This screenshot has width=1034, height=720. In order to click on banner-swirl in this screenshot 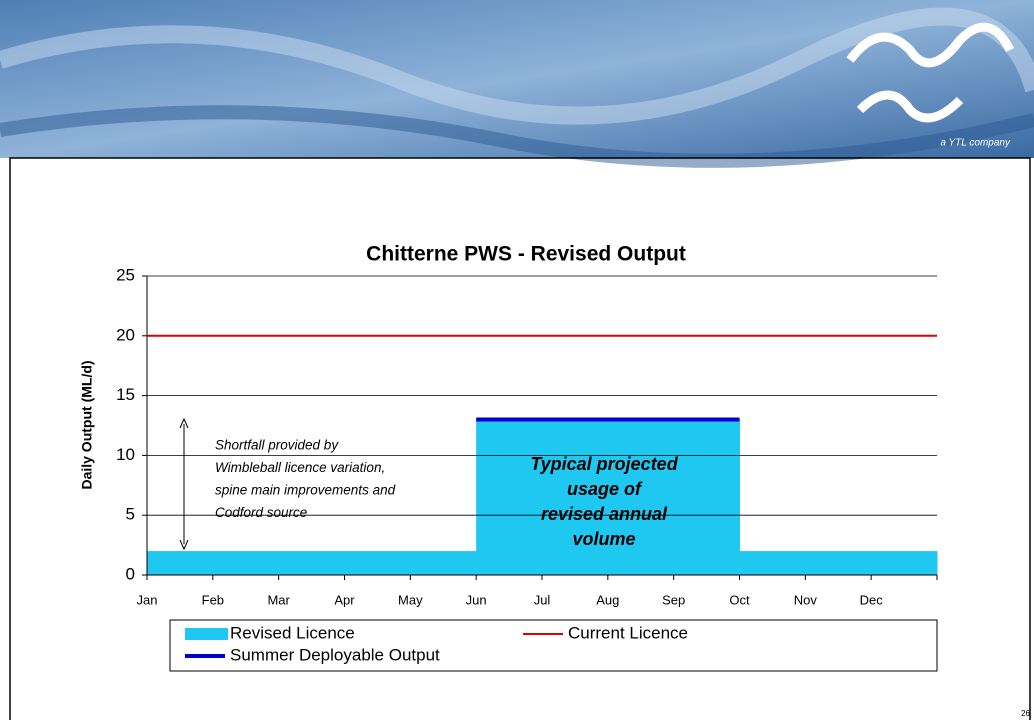, I will do `click(517, 136)`.